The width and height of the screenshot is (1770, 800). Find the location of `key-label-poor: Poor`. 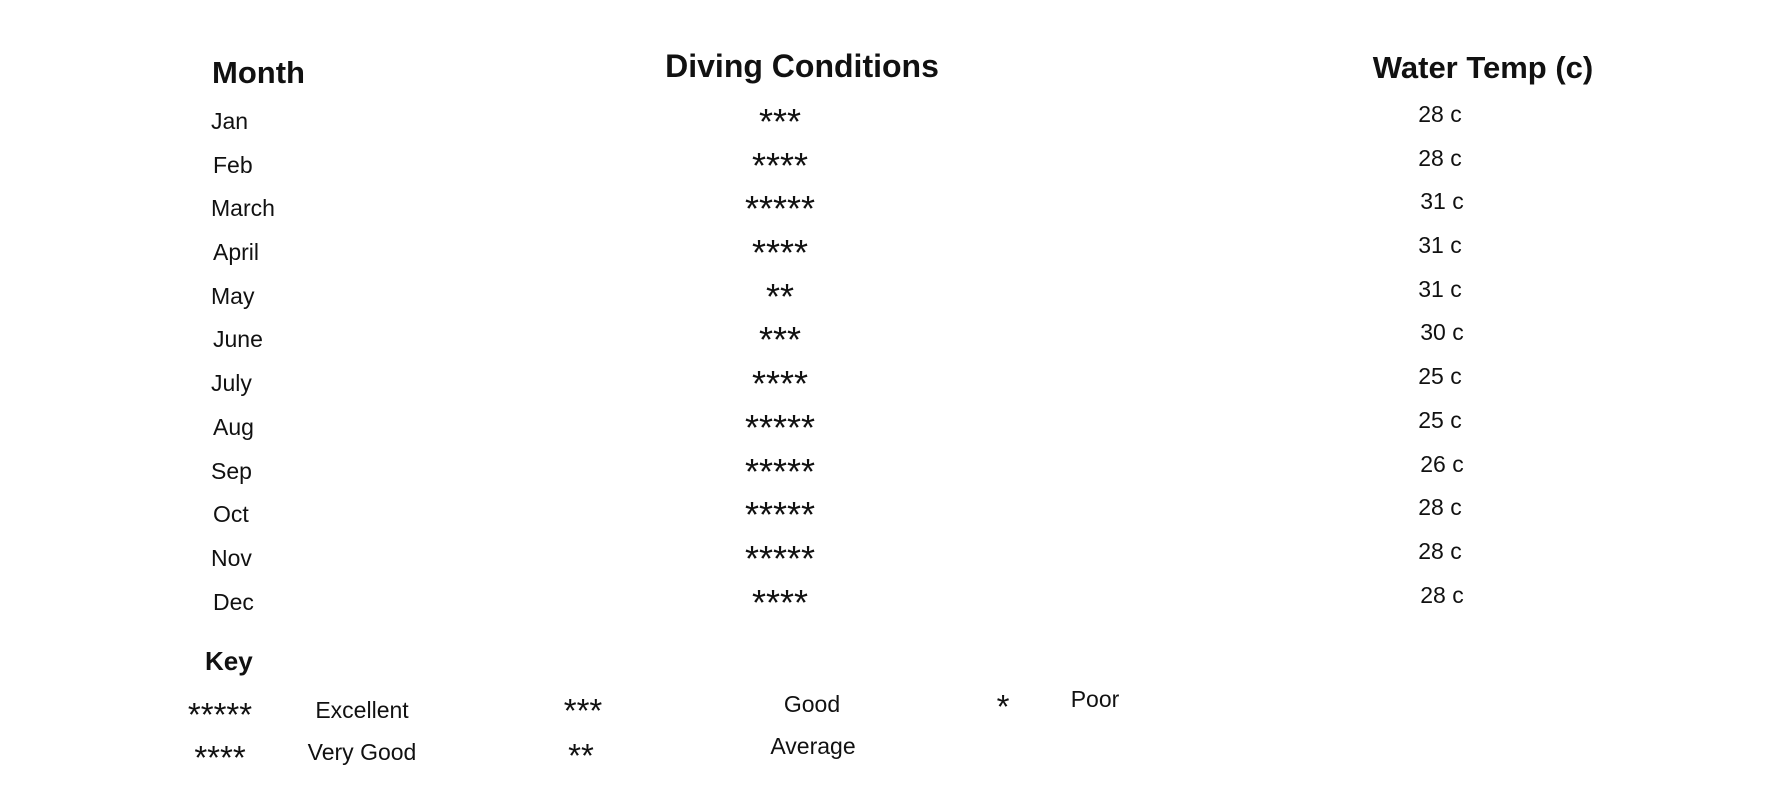

key-label-poor: Poor is located at coordinates (1095, 699).